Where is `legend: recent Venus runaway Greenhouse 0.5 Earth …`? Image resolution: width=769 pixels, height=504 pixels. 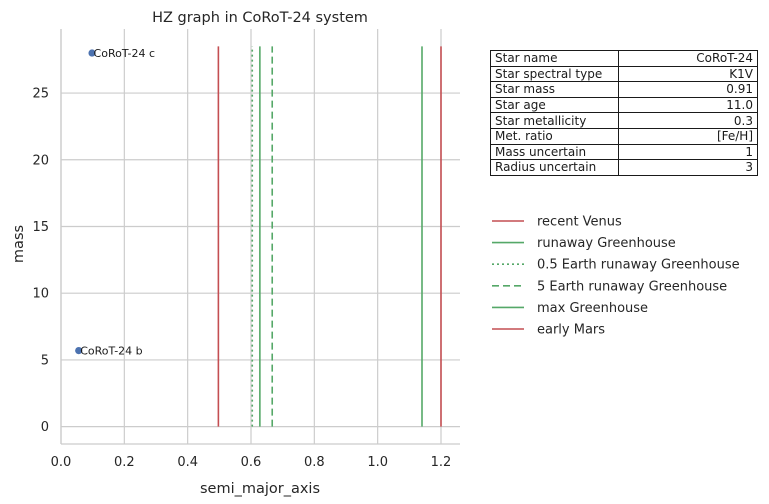
legend: recent Venus runaway Greenhouse 0.5 Earth … is located at coordinates (616, 276).